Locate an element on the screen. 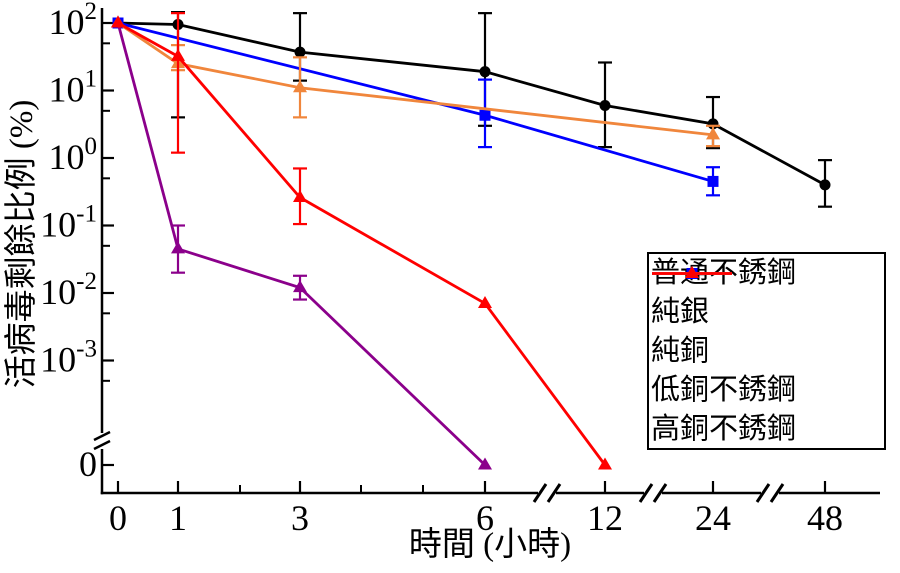  x-tick-label: 48 is located at coordinates (825, 518).